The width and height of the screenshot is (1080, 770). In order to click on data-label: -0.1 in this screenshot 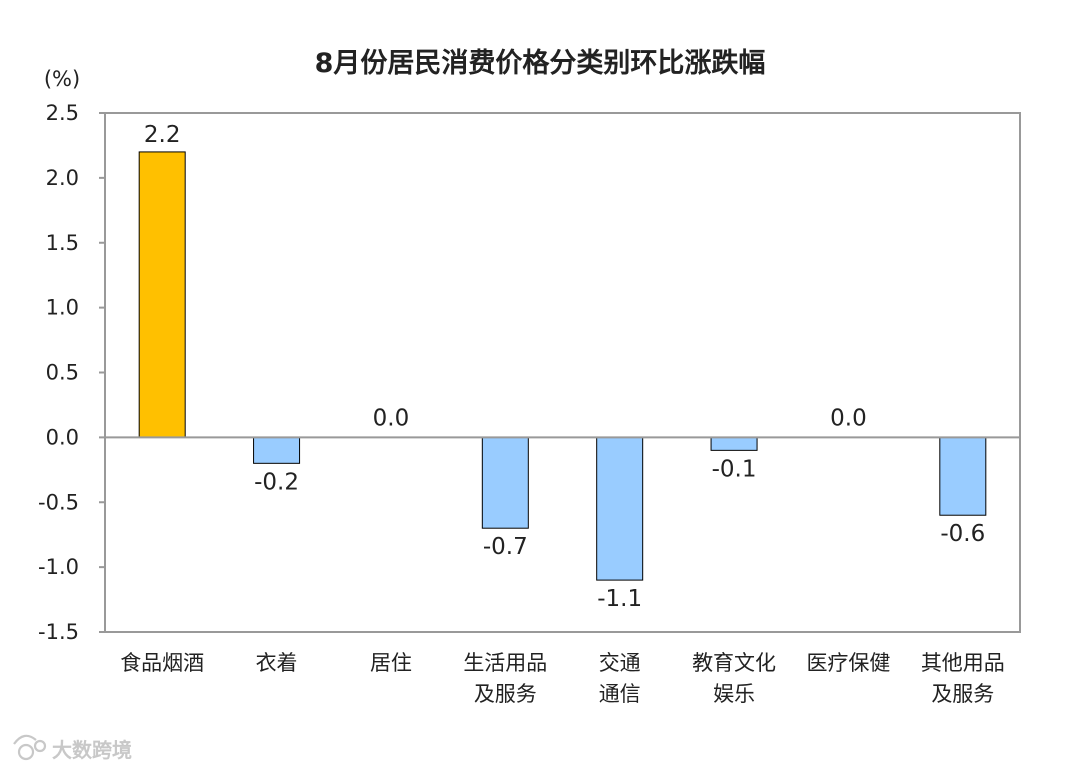, I will do `click(734, 469)`.